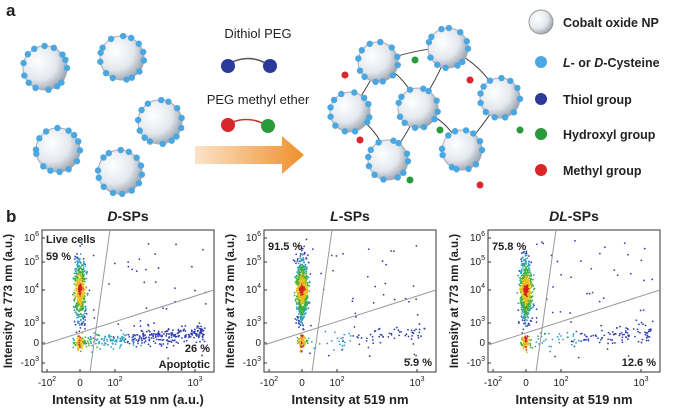  What do you see at coordinates (526, 383) in the screenshot?
I see `tick-base: 0` at bounding box center [526, 383].